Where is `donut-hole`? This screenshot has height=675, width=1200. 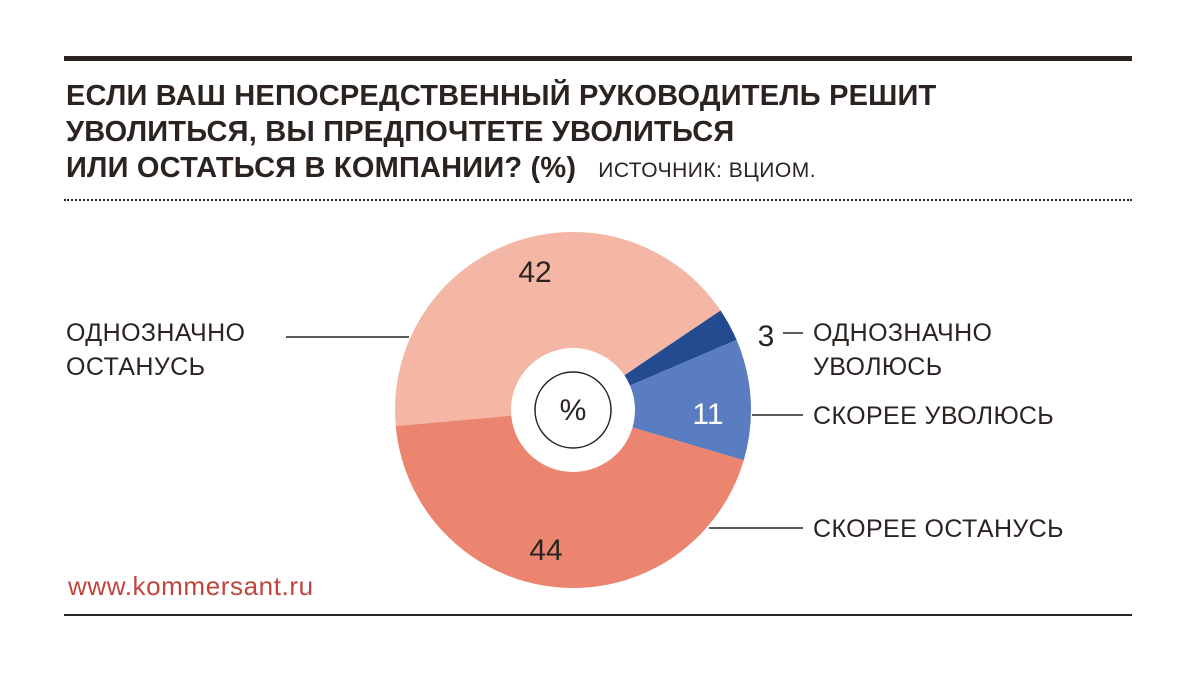 donut-hole is located at coordinates (573, 410).